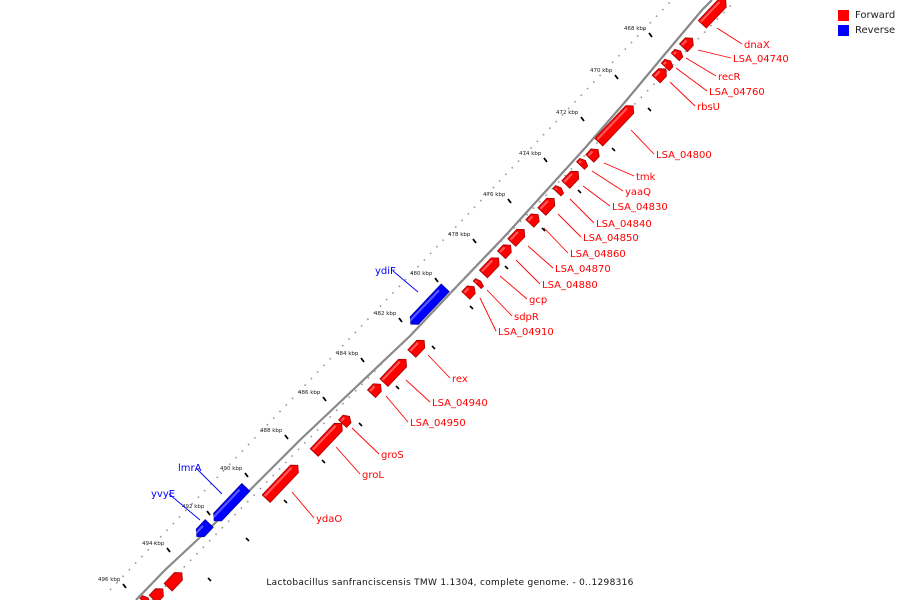  I want to click on tick-470-kbp: 470 kbp, so click(604, 74).